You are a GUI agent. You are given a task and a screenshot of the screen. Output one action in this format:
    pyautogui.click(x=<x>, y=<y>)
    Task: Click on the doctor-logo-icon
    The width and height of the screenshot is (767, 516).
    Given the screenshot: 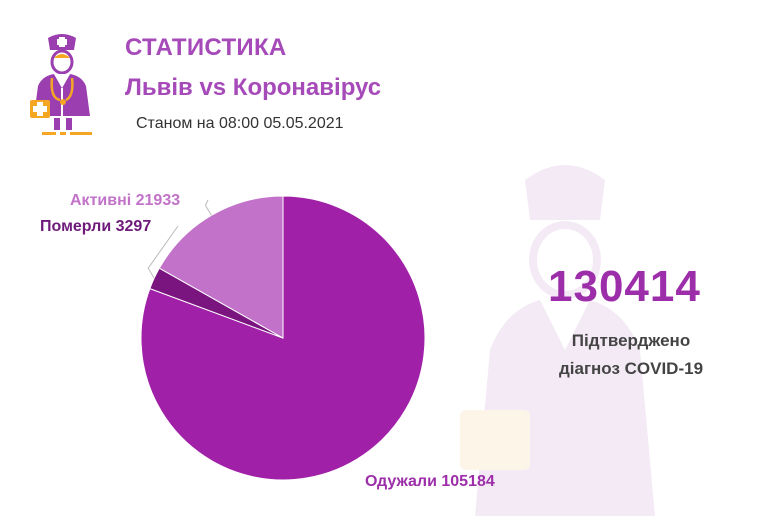 What is the action you would take?
    pyautogui.click(x=61, y=84)
    